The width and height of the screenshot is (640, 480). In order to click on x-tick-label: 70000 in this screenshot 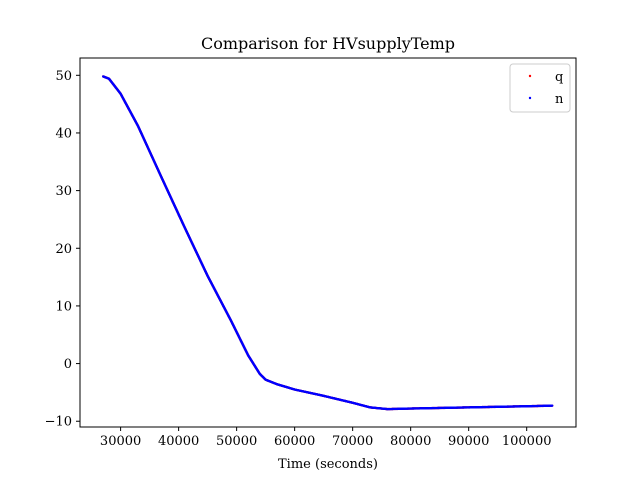, I will do `click(352, 441)`.